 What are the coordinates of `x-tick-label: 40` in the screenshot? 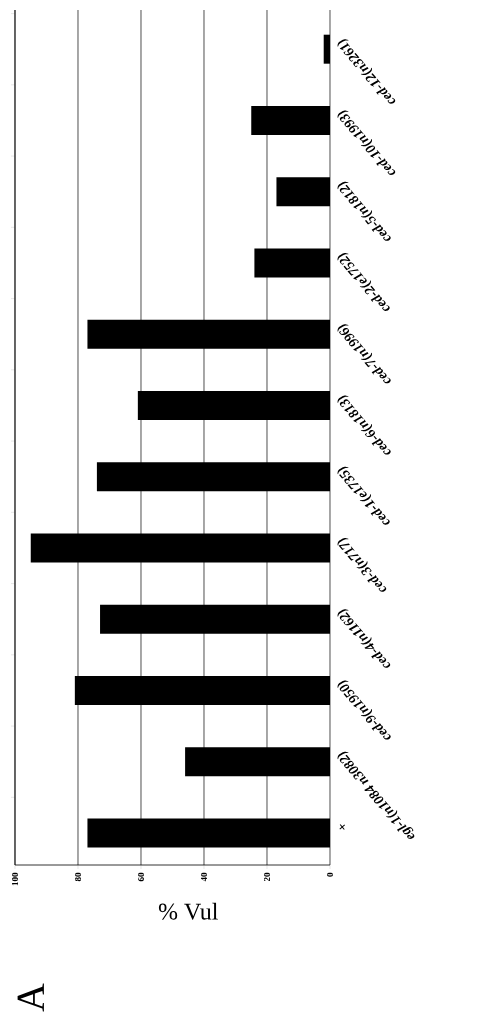 It's located at (204, 877).